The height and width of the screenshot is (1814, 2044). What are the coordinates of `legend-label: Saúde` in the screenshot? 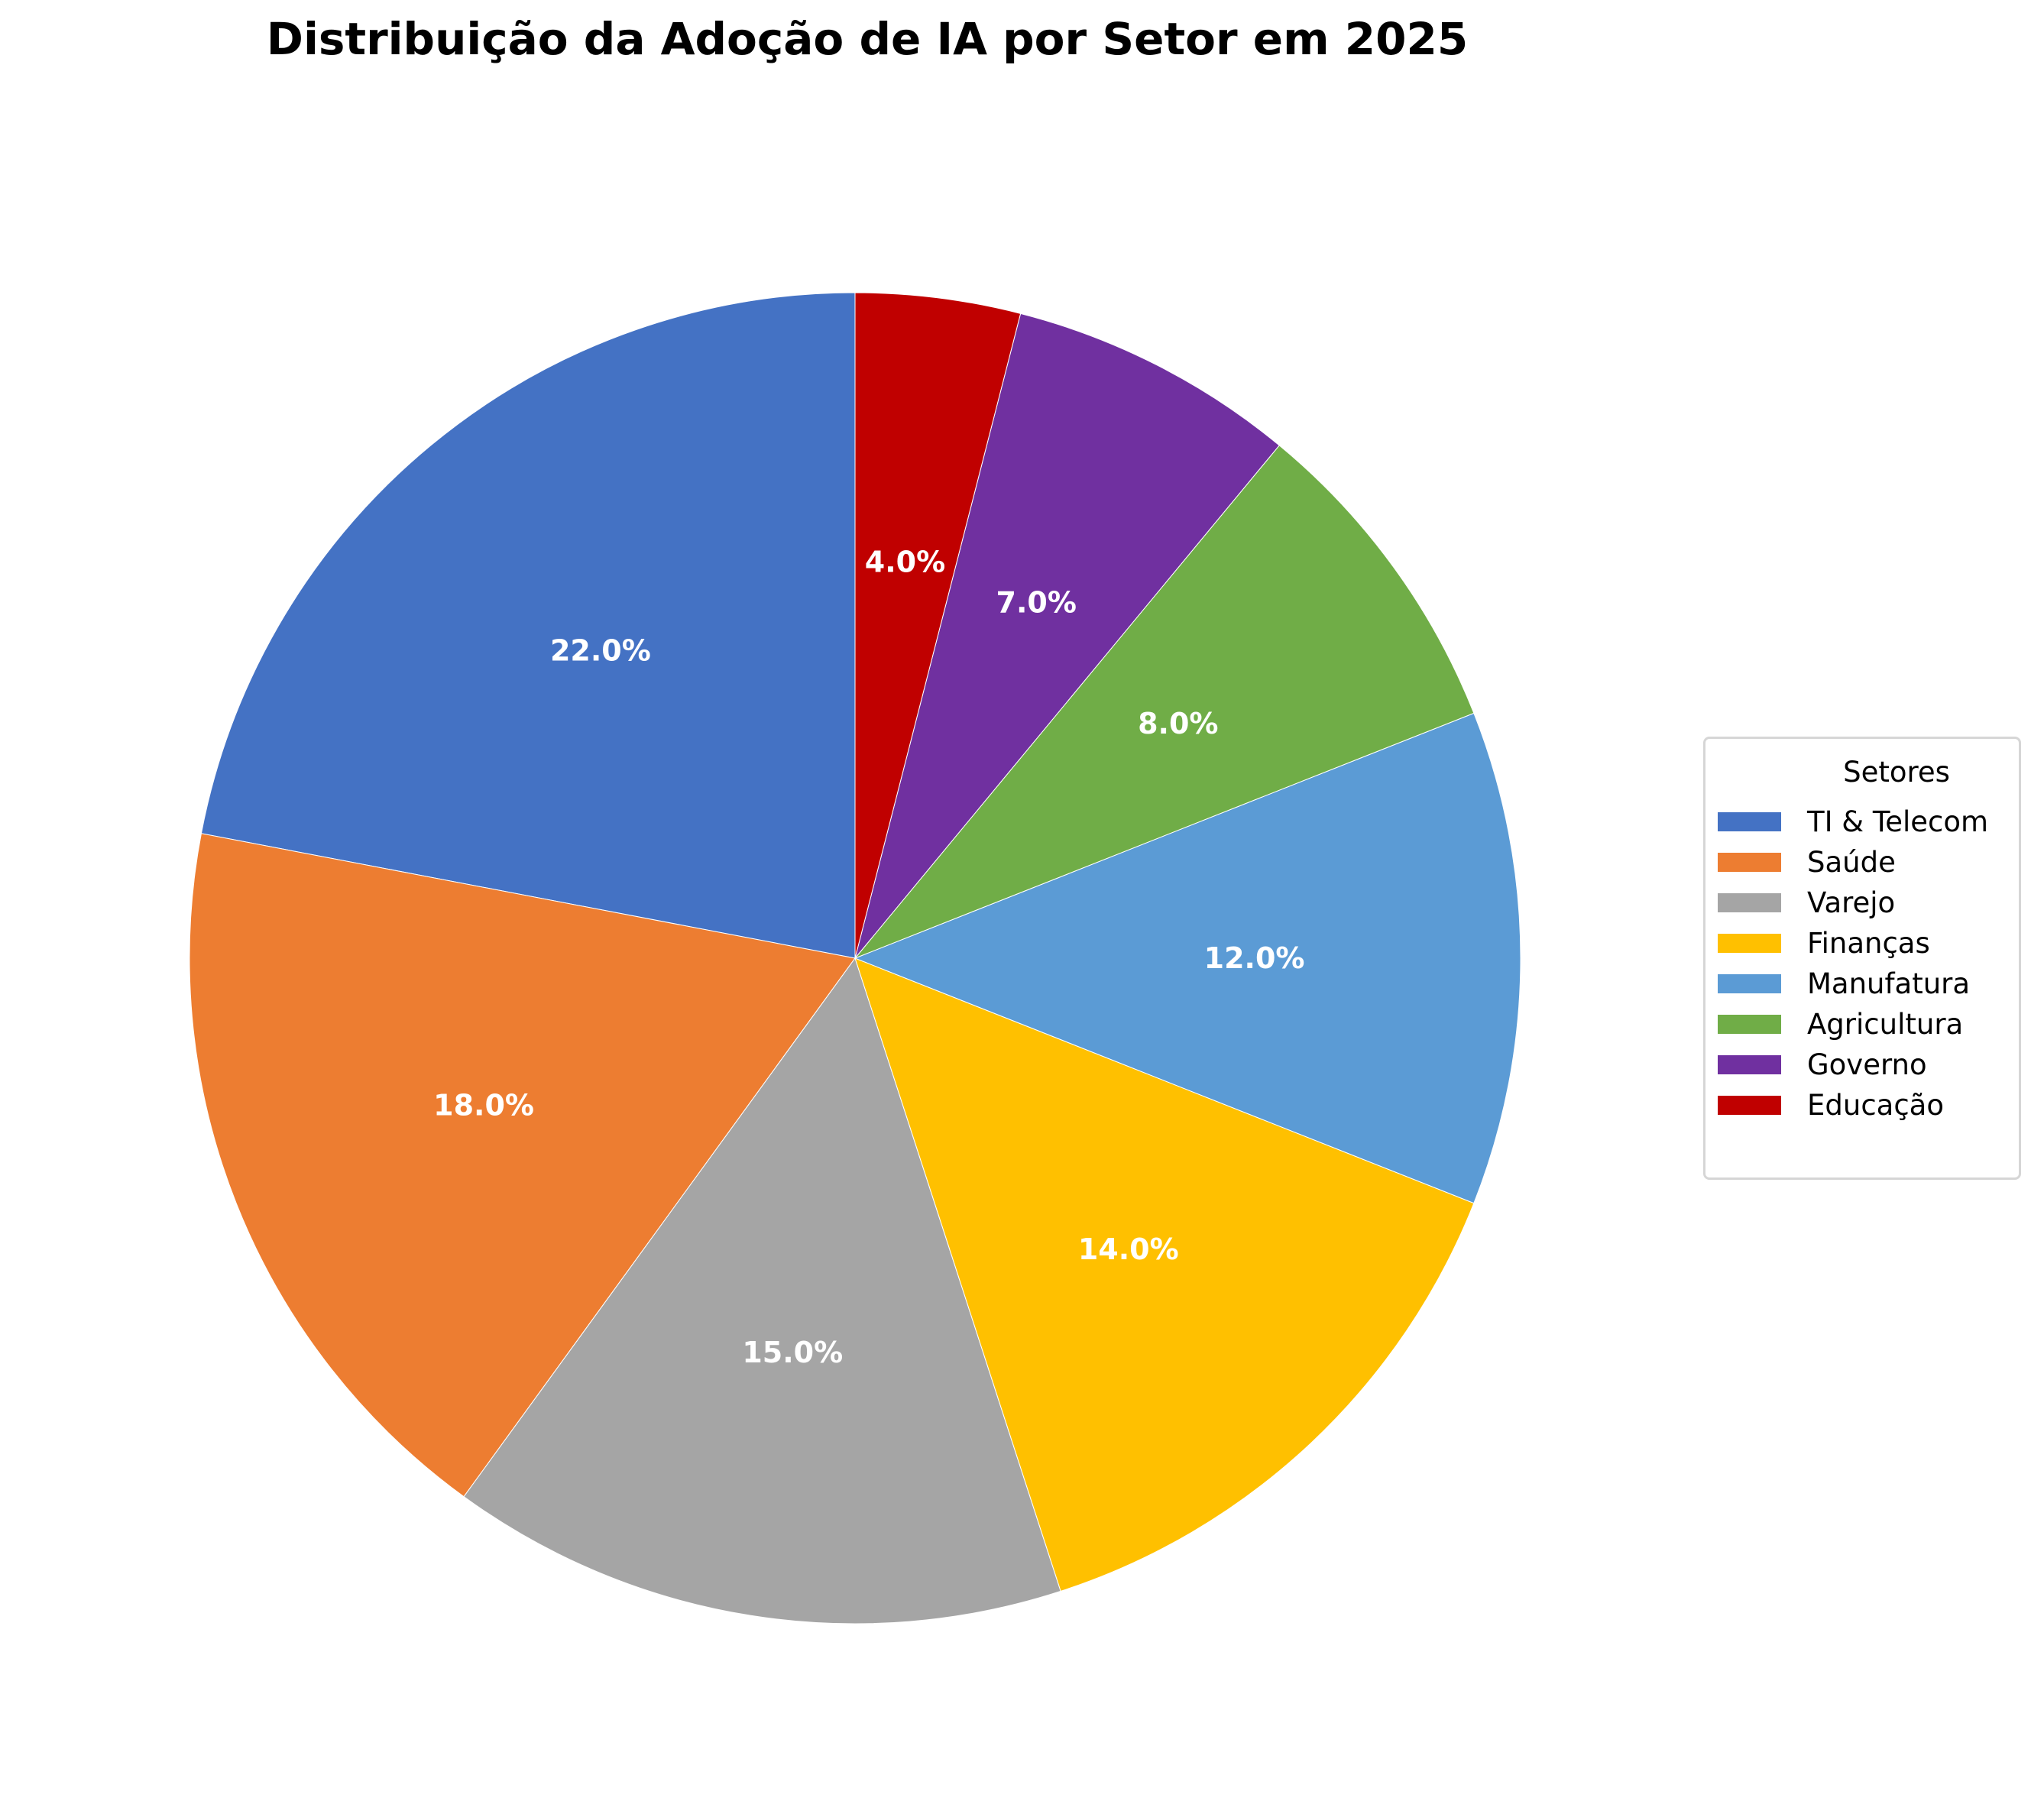 It's located at (1851, 862).